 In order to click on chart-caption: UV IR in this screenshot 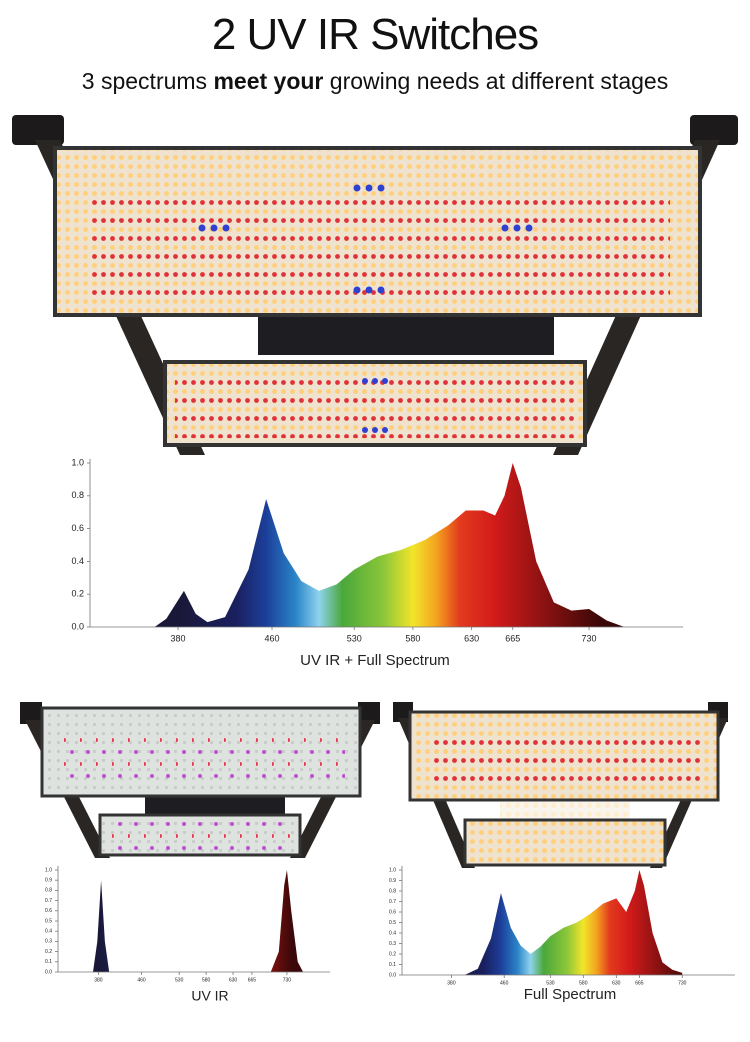, I will do `click(209, 996)`.